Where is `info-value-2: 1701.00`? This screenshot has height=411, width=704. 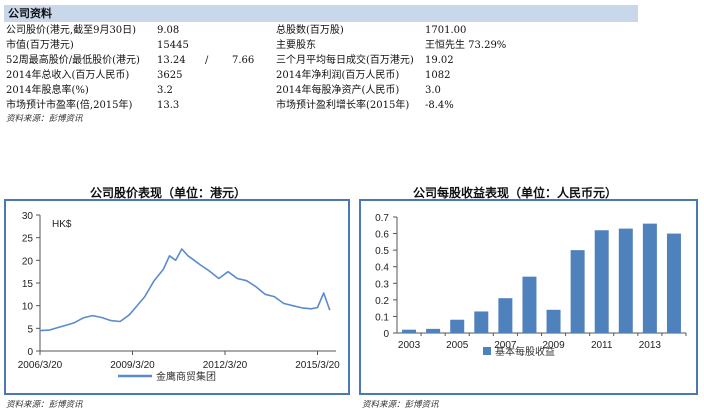 info-value-2: 1701.00 is located at coordinates (446, 30).